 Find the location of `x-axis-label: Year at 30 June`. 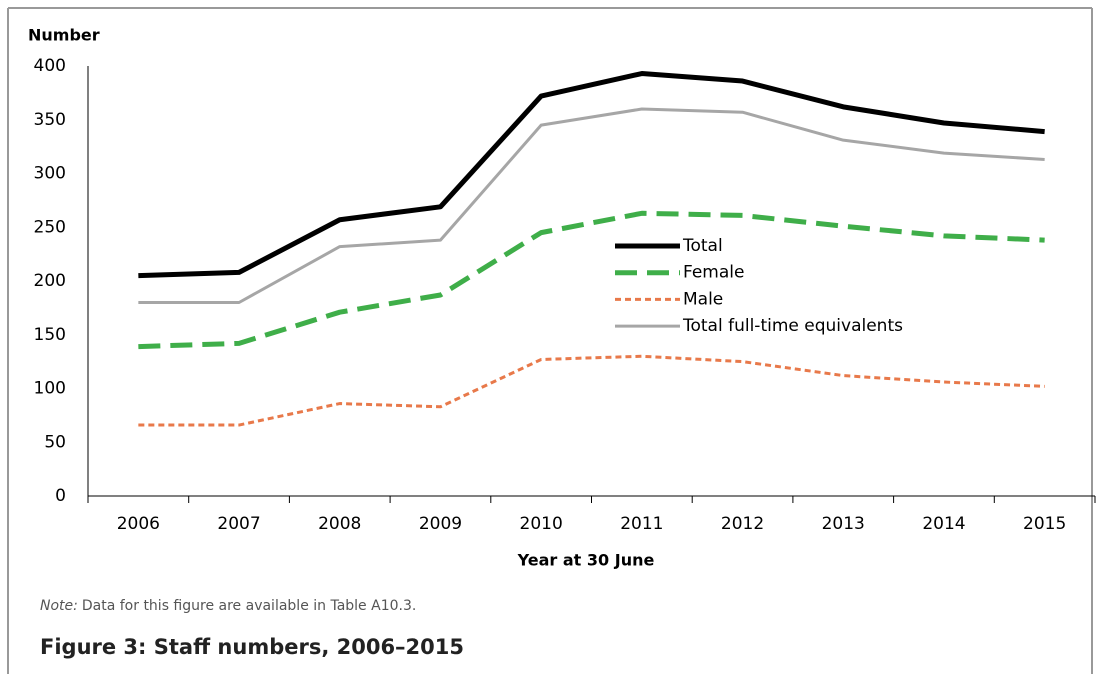

x-axis-label: Year at 30 June is located at coordinates (586, 560).